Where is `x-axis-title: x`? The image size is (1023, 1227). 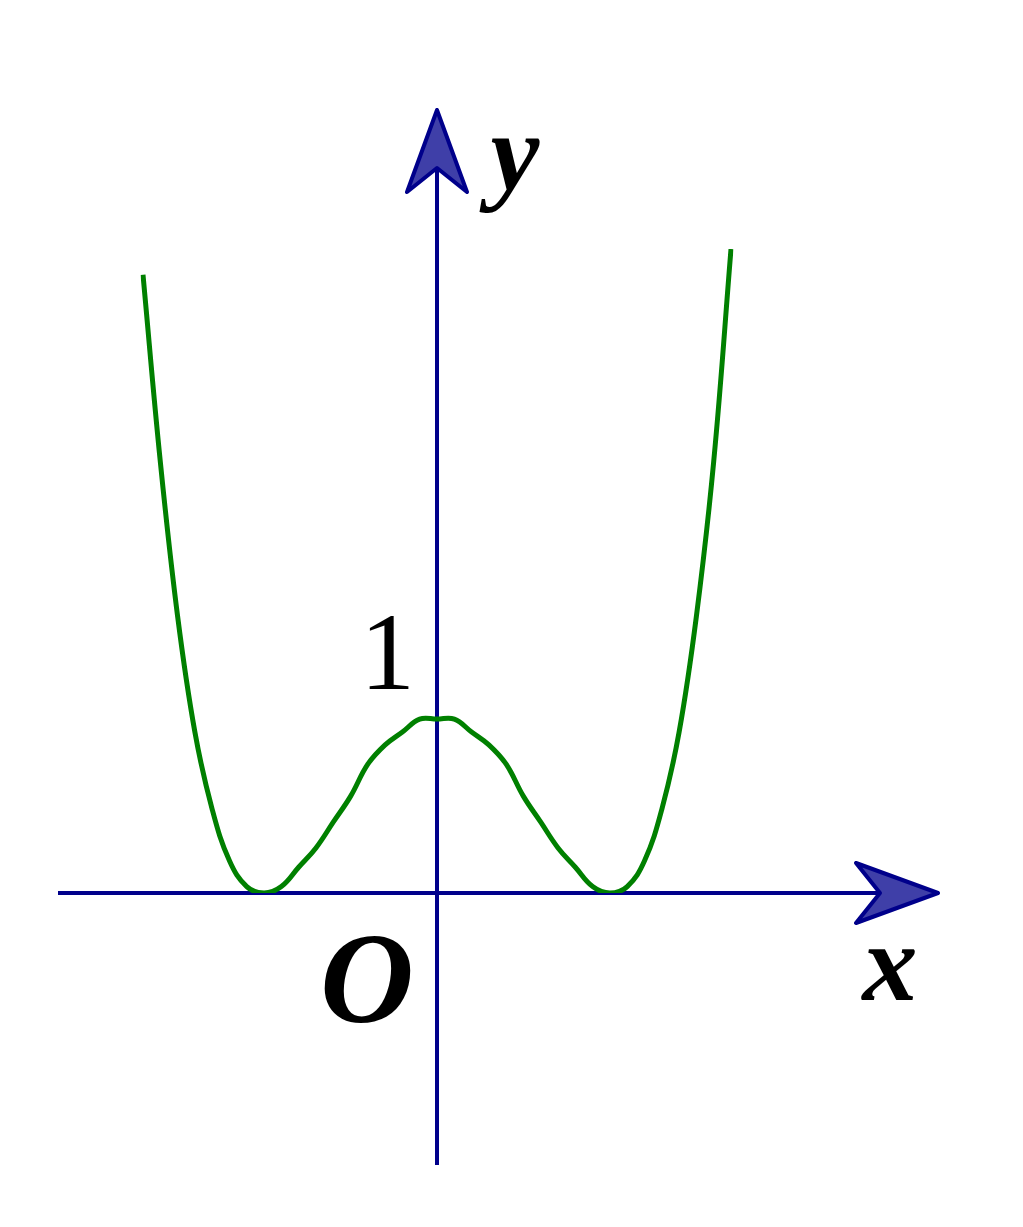 x-axis-title: x is located at coordinates (889, 963).